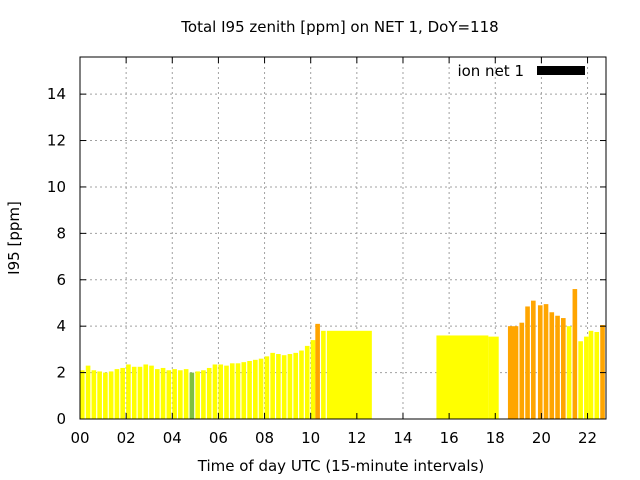 The image size is (640, 480). What do you see at coordinates (587, 438) in the screenshot?
I see `x-tick-label: 22` at bounding box center [587, 438].